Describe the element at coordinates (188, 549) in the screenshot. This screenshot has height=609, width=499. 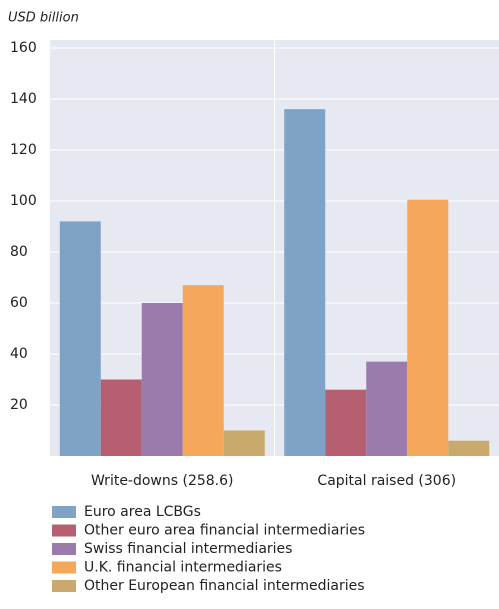
I see `legend-label: Swiss financial intermediaries` at that location.